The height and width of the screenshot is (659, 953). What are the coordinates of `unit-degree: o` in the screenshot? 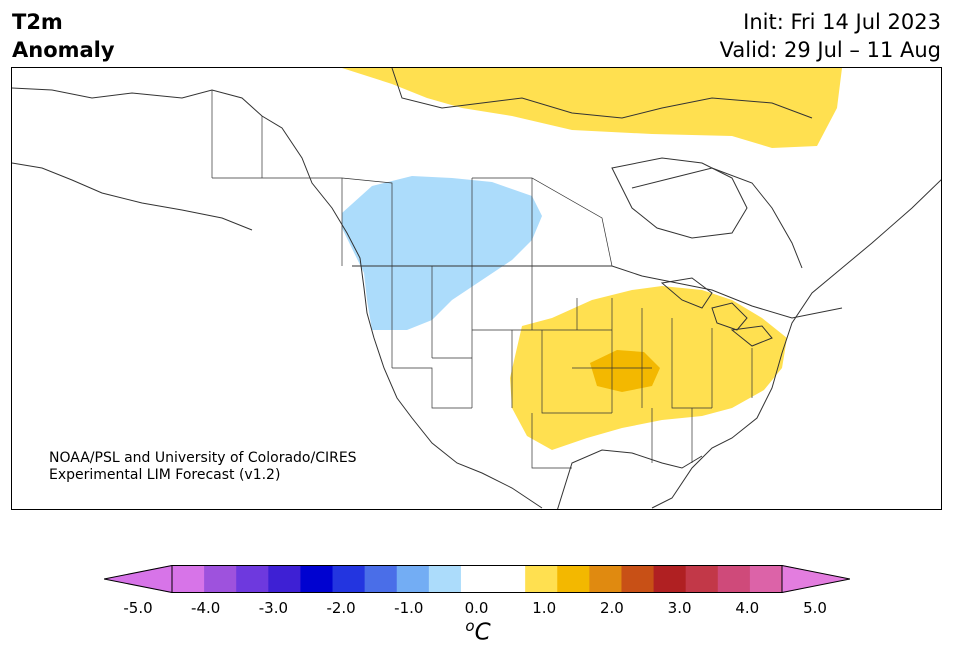 It's located at (470, 626).